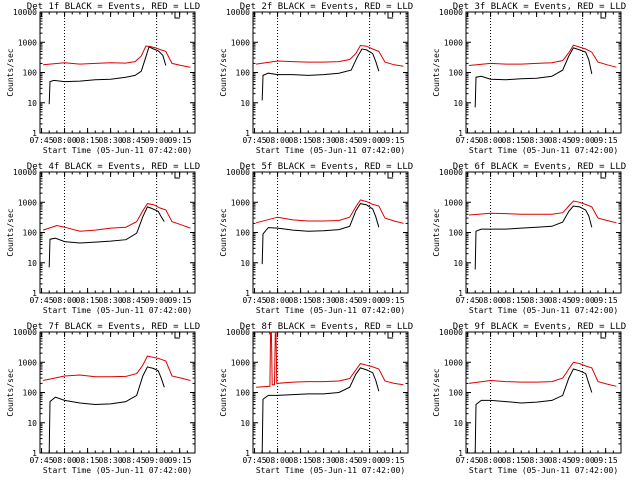 Image resolution: width=640 pixels, height=480 pixels. Describe the element at coordinates (326, 167) in the screenshot. I see `panel-title: Det 5f BLACK = Events, RED = LLD` at that location.